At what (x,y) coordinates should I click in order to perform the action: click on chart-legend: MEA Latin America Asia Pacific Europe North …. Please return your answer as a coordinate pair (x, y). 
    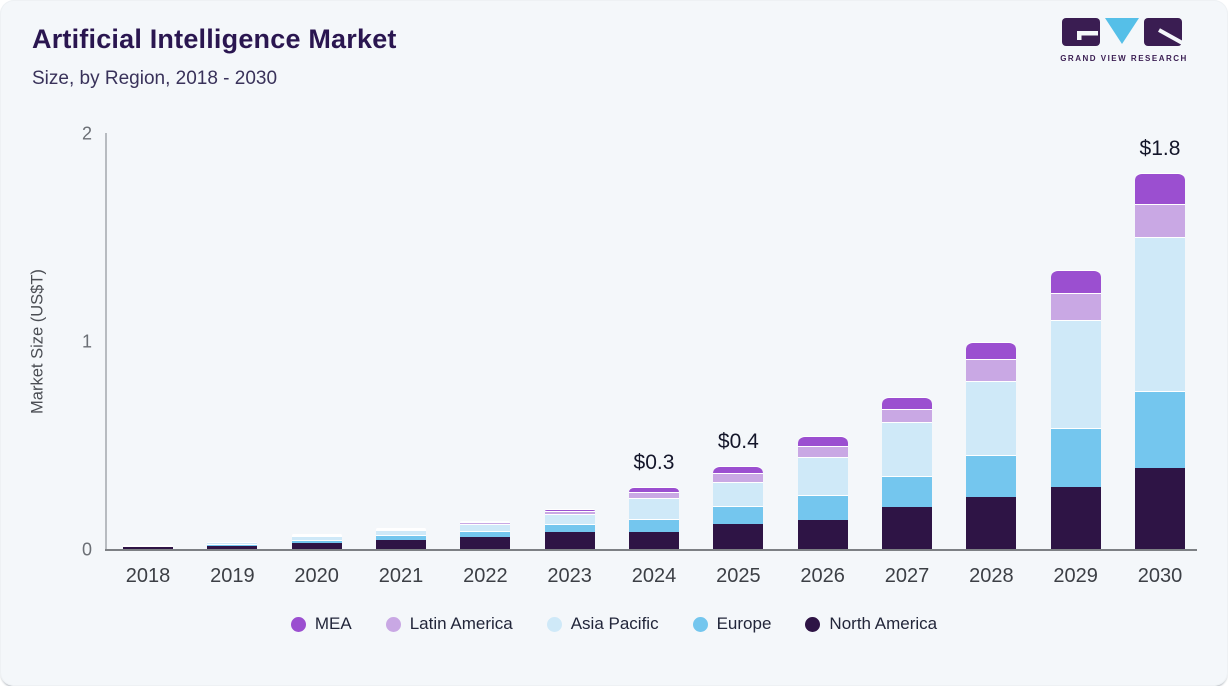
    Looking at the image, I should click on (614, 624).